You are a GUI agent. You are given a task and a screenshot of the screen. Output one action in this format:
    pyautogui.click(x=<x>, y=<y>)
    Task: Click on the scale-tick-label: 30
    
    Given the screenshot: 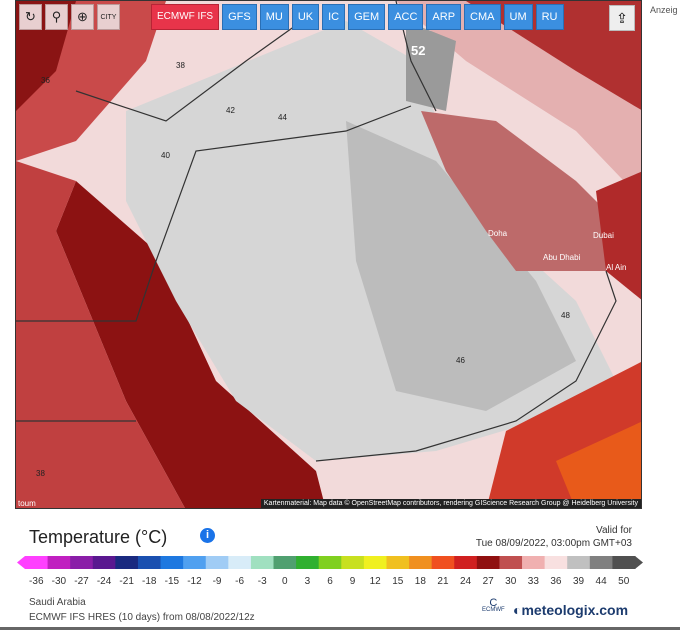 What is the action you would take?
    pyautogui.click(x=511, y=581)
    